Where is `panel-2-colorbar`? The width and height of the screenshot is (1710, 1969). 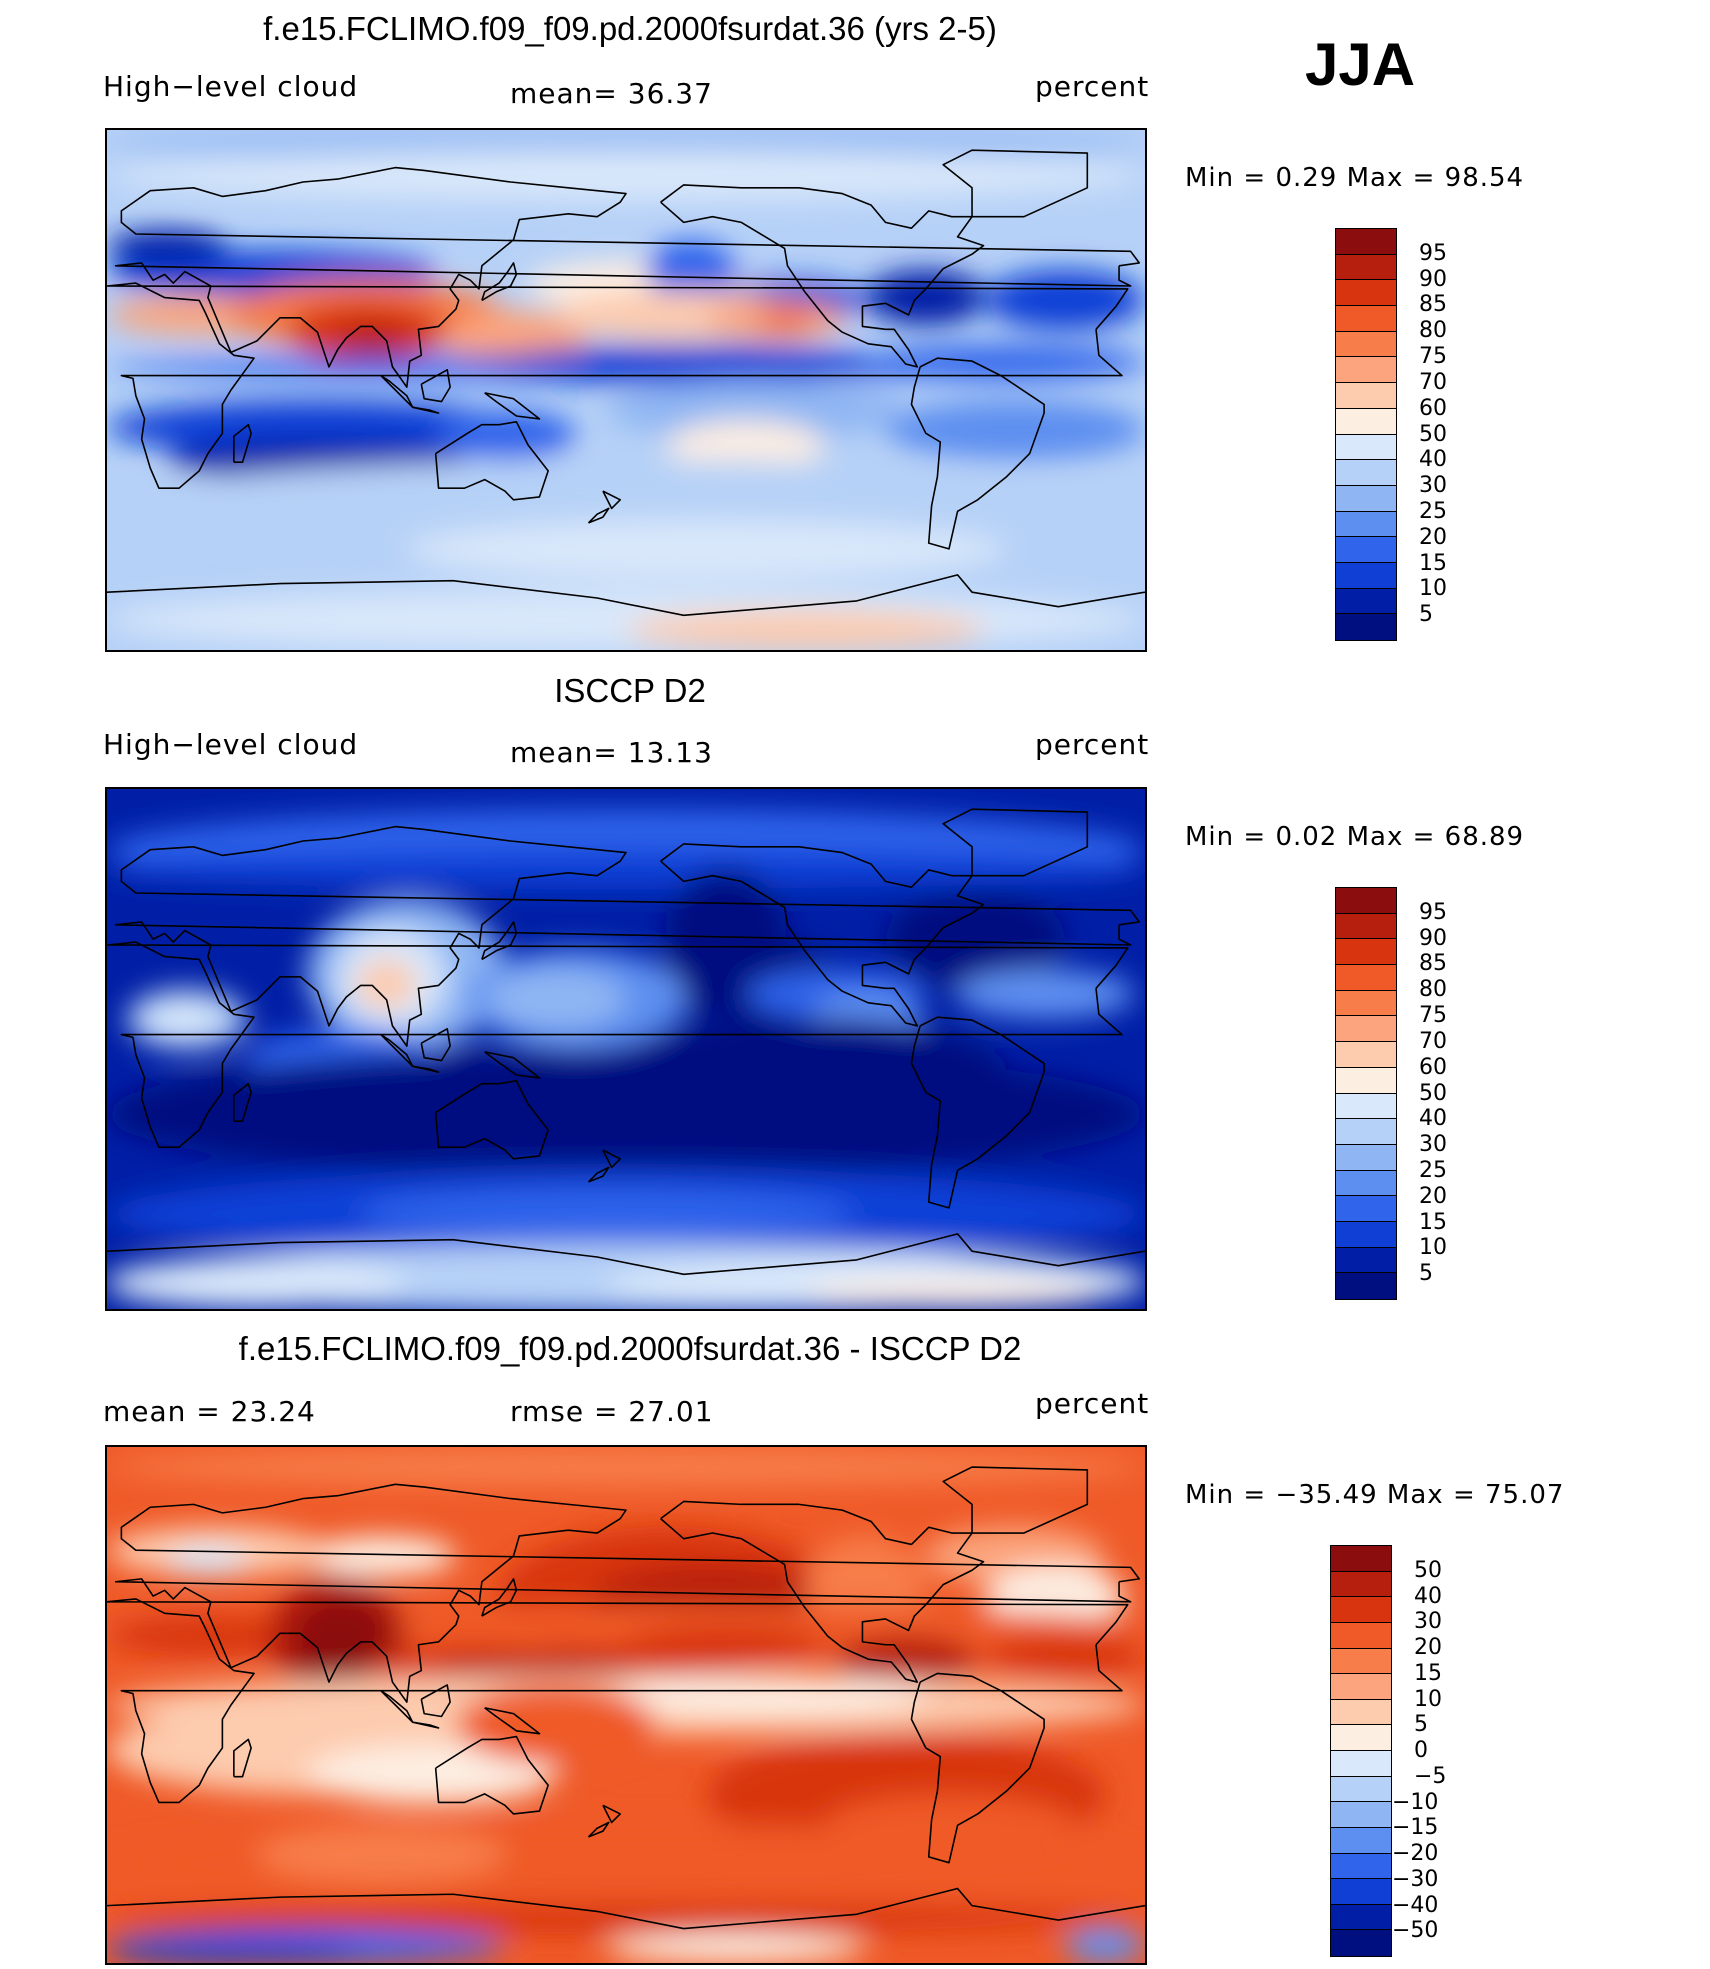
panel-2-colorbar is located at coordinates (1366, 1093).